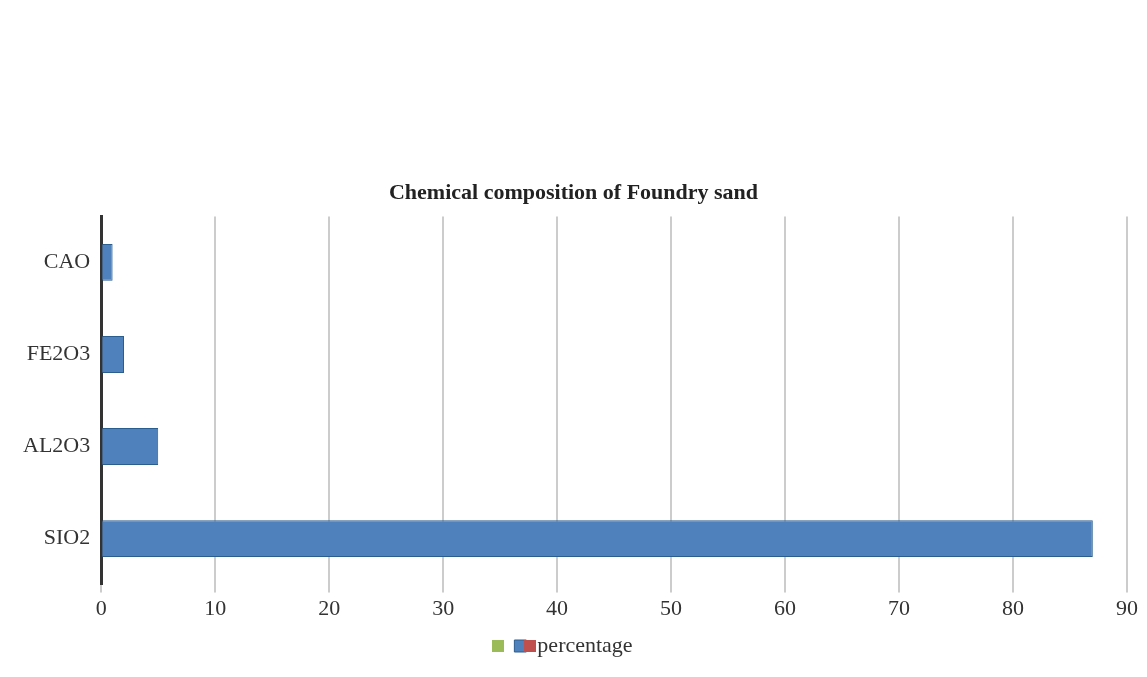  Describe the element at coordinates (557, 607) in the screenshot. I see `x-tick-label: 40` at that location.